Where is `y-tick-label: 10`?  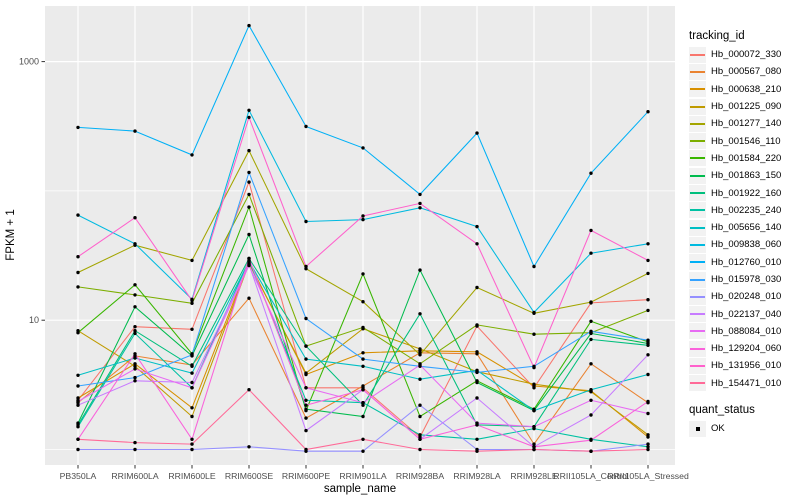 y-tick-label: 10 is located at coordinates (34, 320).